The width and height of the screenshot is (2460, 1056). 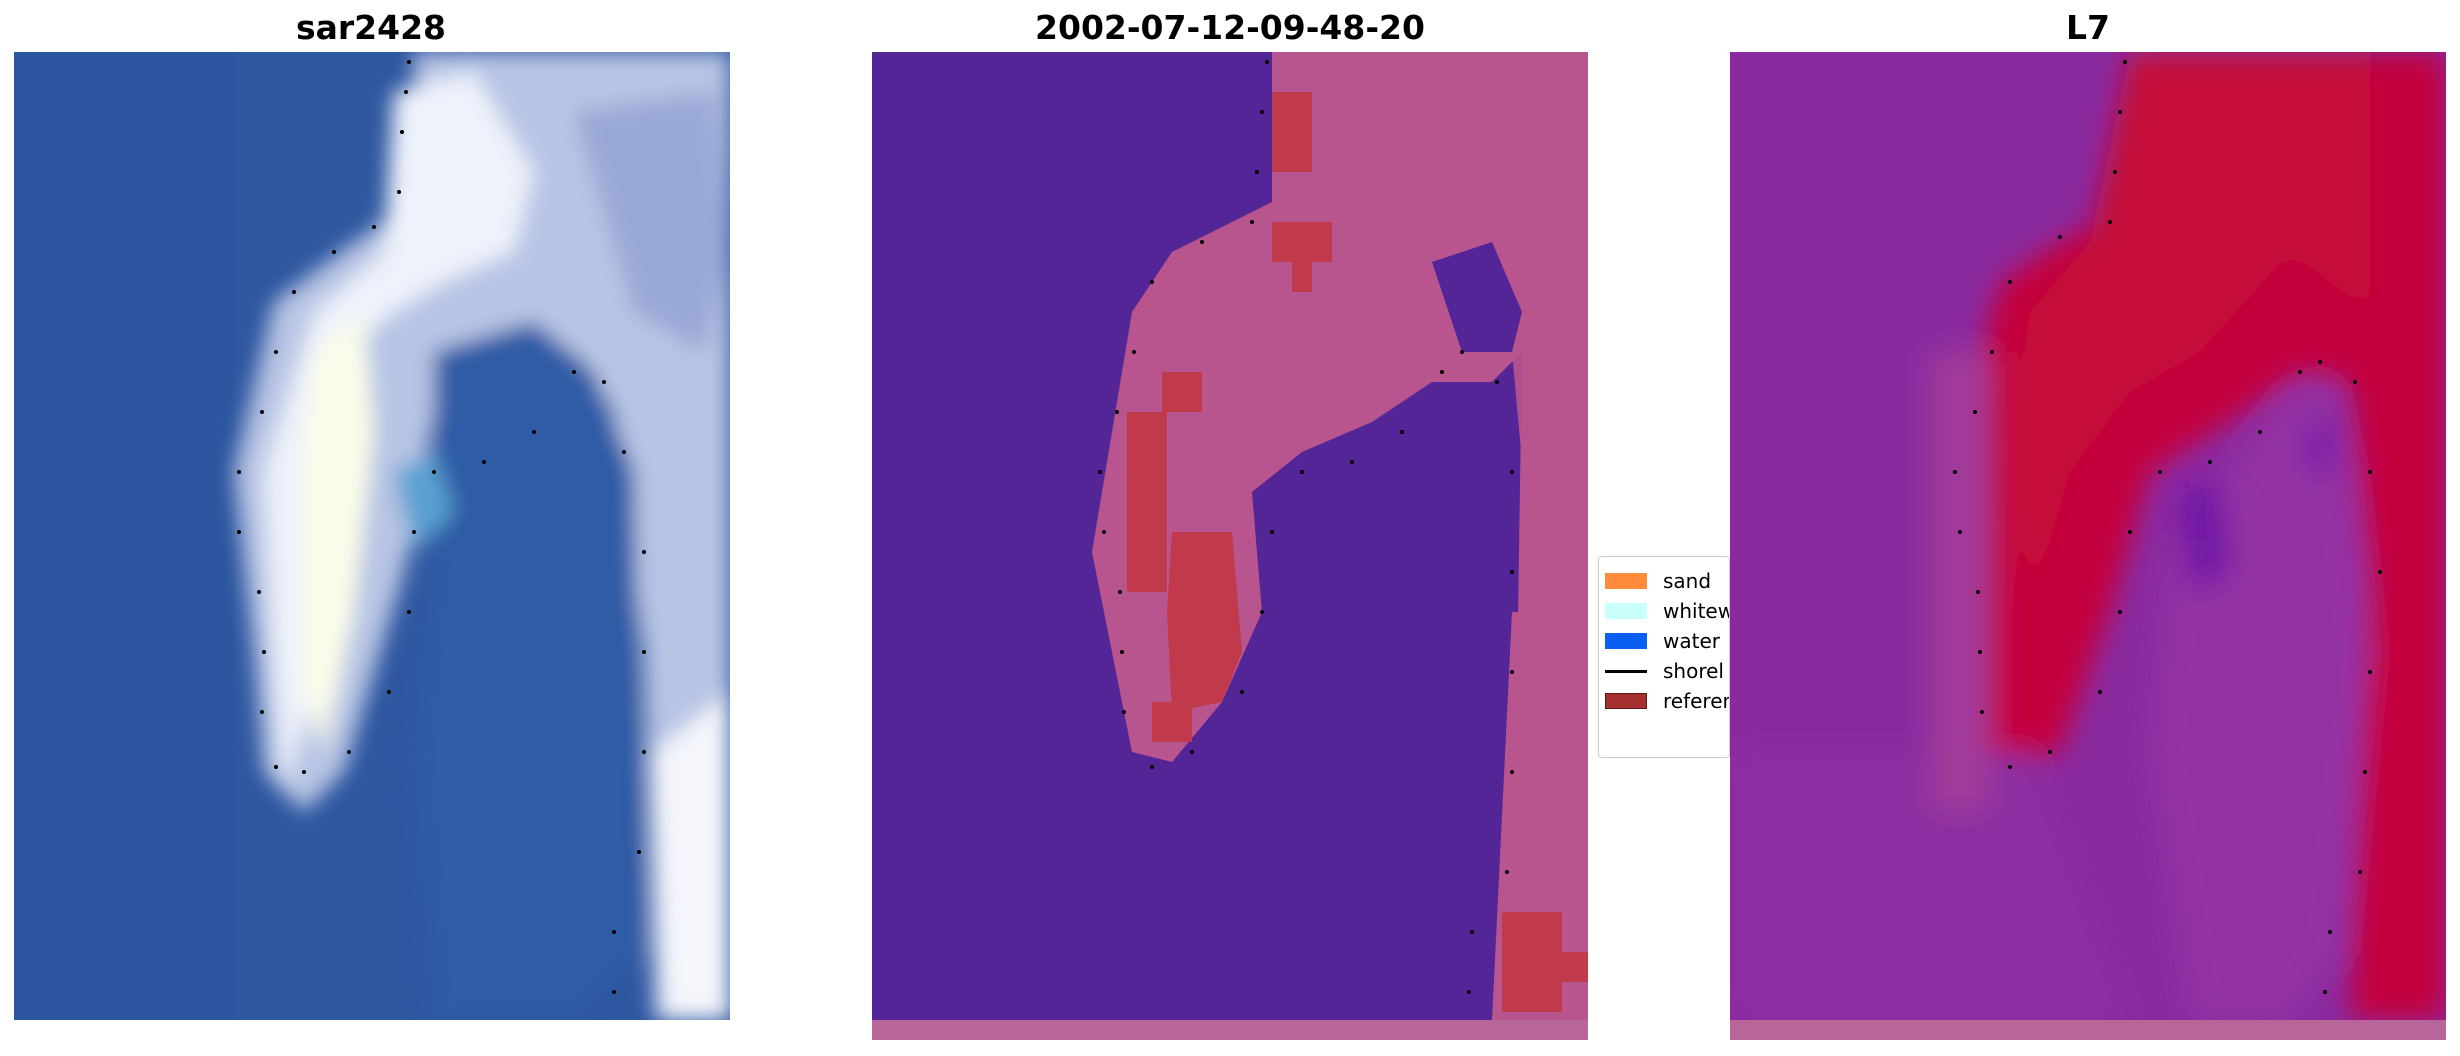 I want to click on legend-swatch-sand, so click(x=1626, y=581).